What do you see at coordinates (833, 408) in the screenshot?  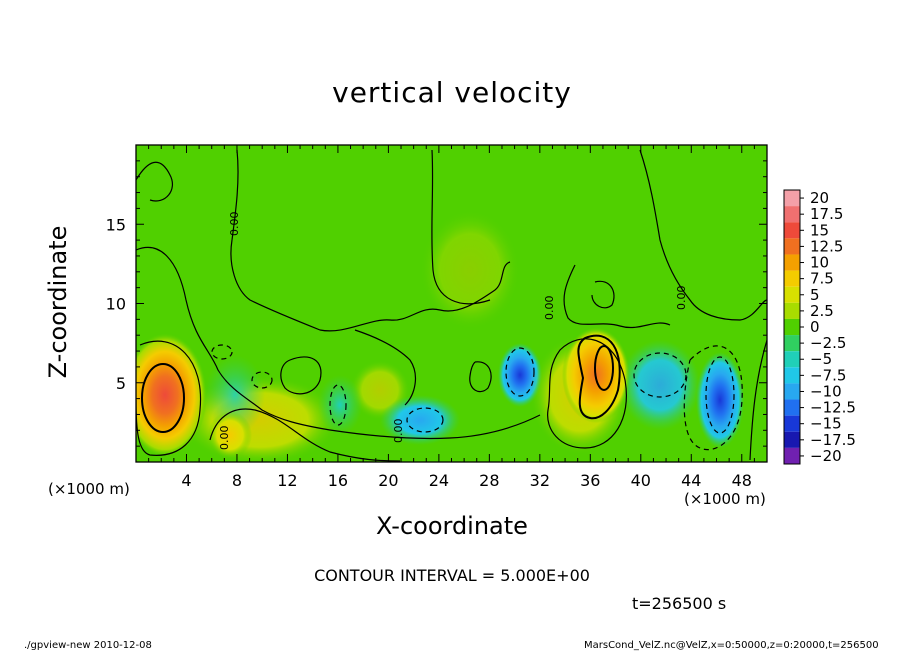 I see `colorbar-label: −12.5` at bounding box center [833, 408].